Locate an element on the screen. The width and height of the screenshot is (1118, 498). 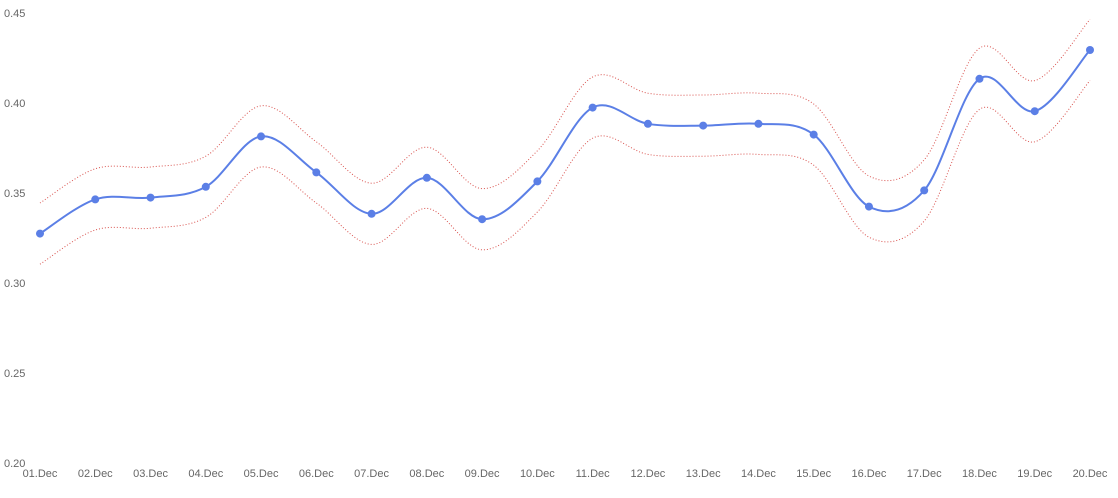
x-tick-label: 12.Dec is located at coordinates (647, 474).